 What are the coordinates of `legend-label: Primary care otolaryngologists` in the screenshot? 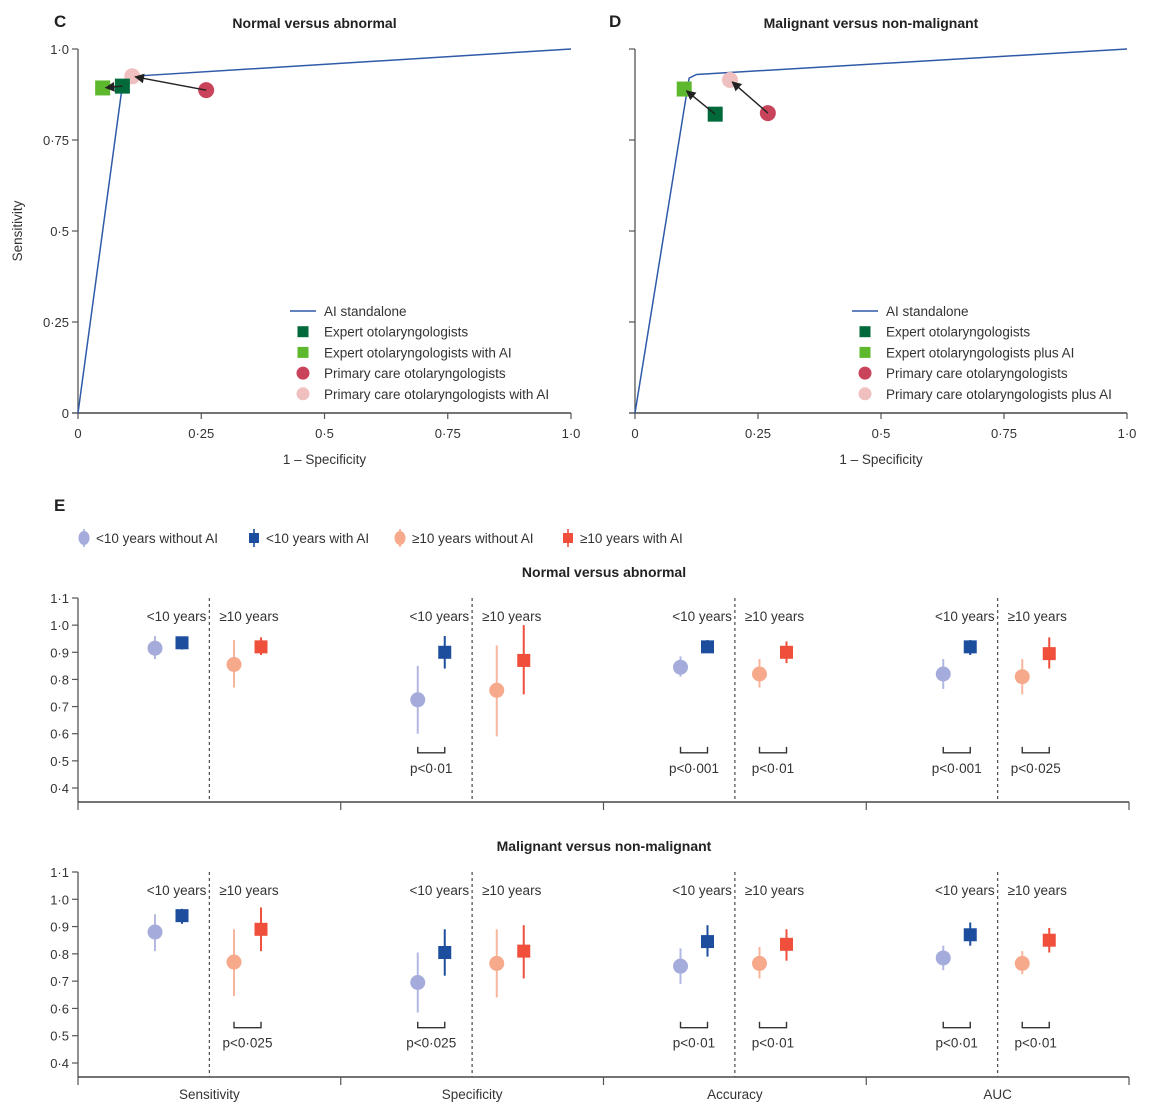 It's located at (977, 373).